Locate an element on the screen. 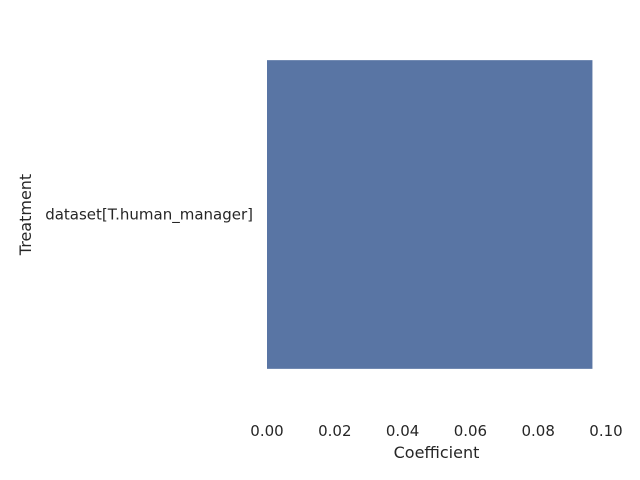  x-tick-label-2: 0.04 is located at coordinates (402, 431).